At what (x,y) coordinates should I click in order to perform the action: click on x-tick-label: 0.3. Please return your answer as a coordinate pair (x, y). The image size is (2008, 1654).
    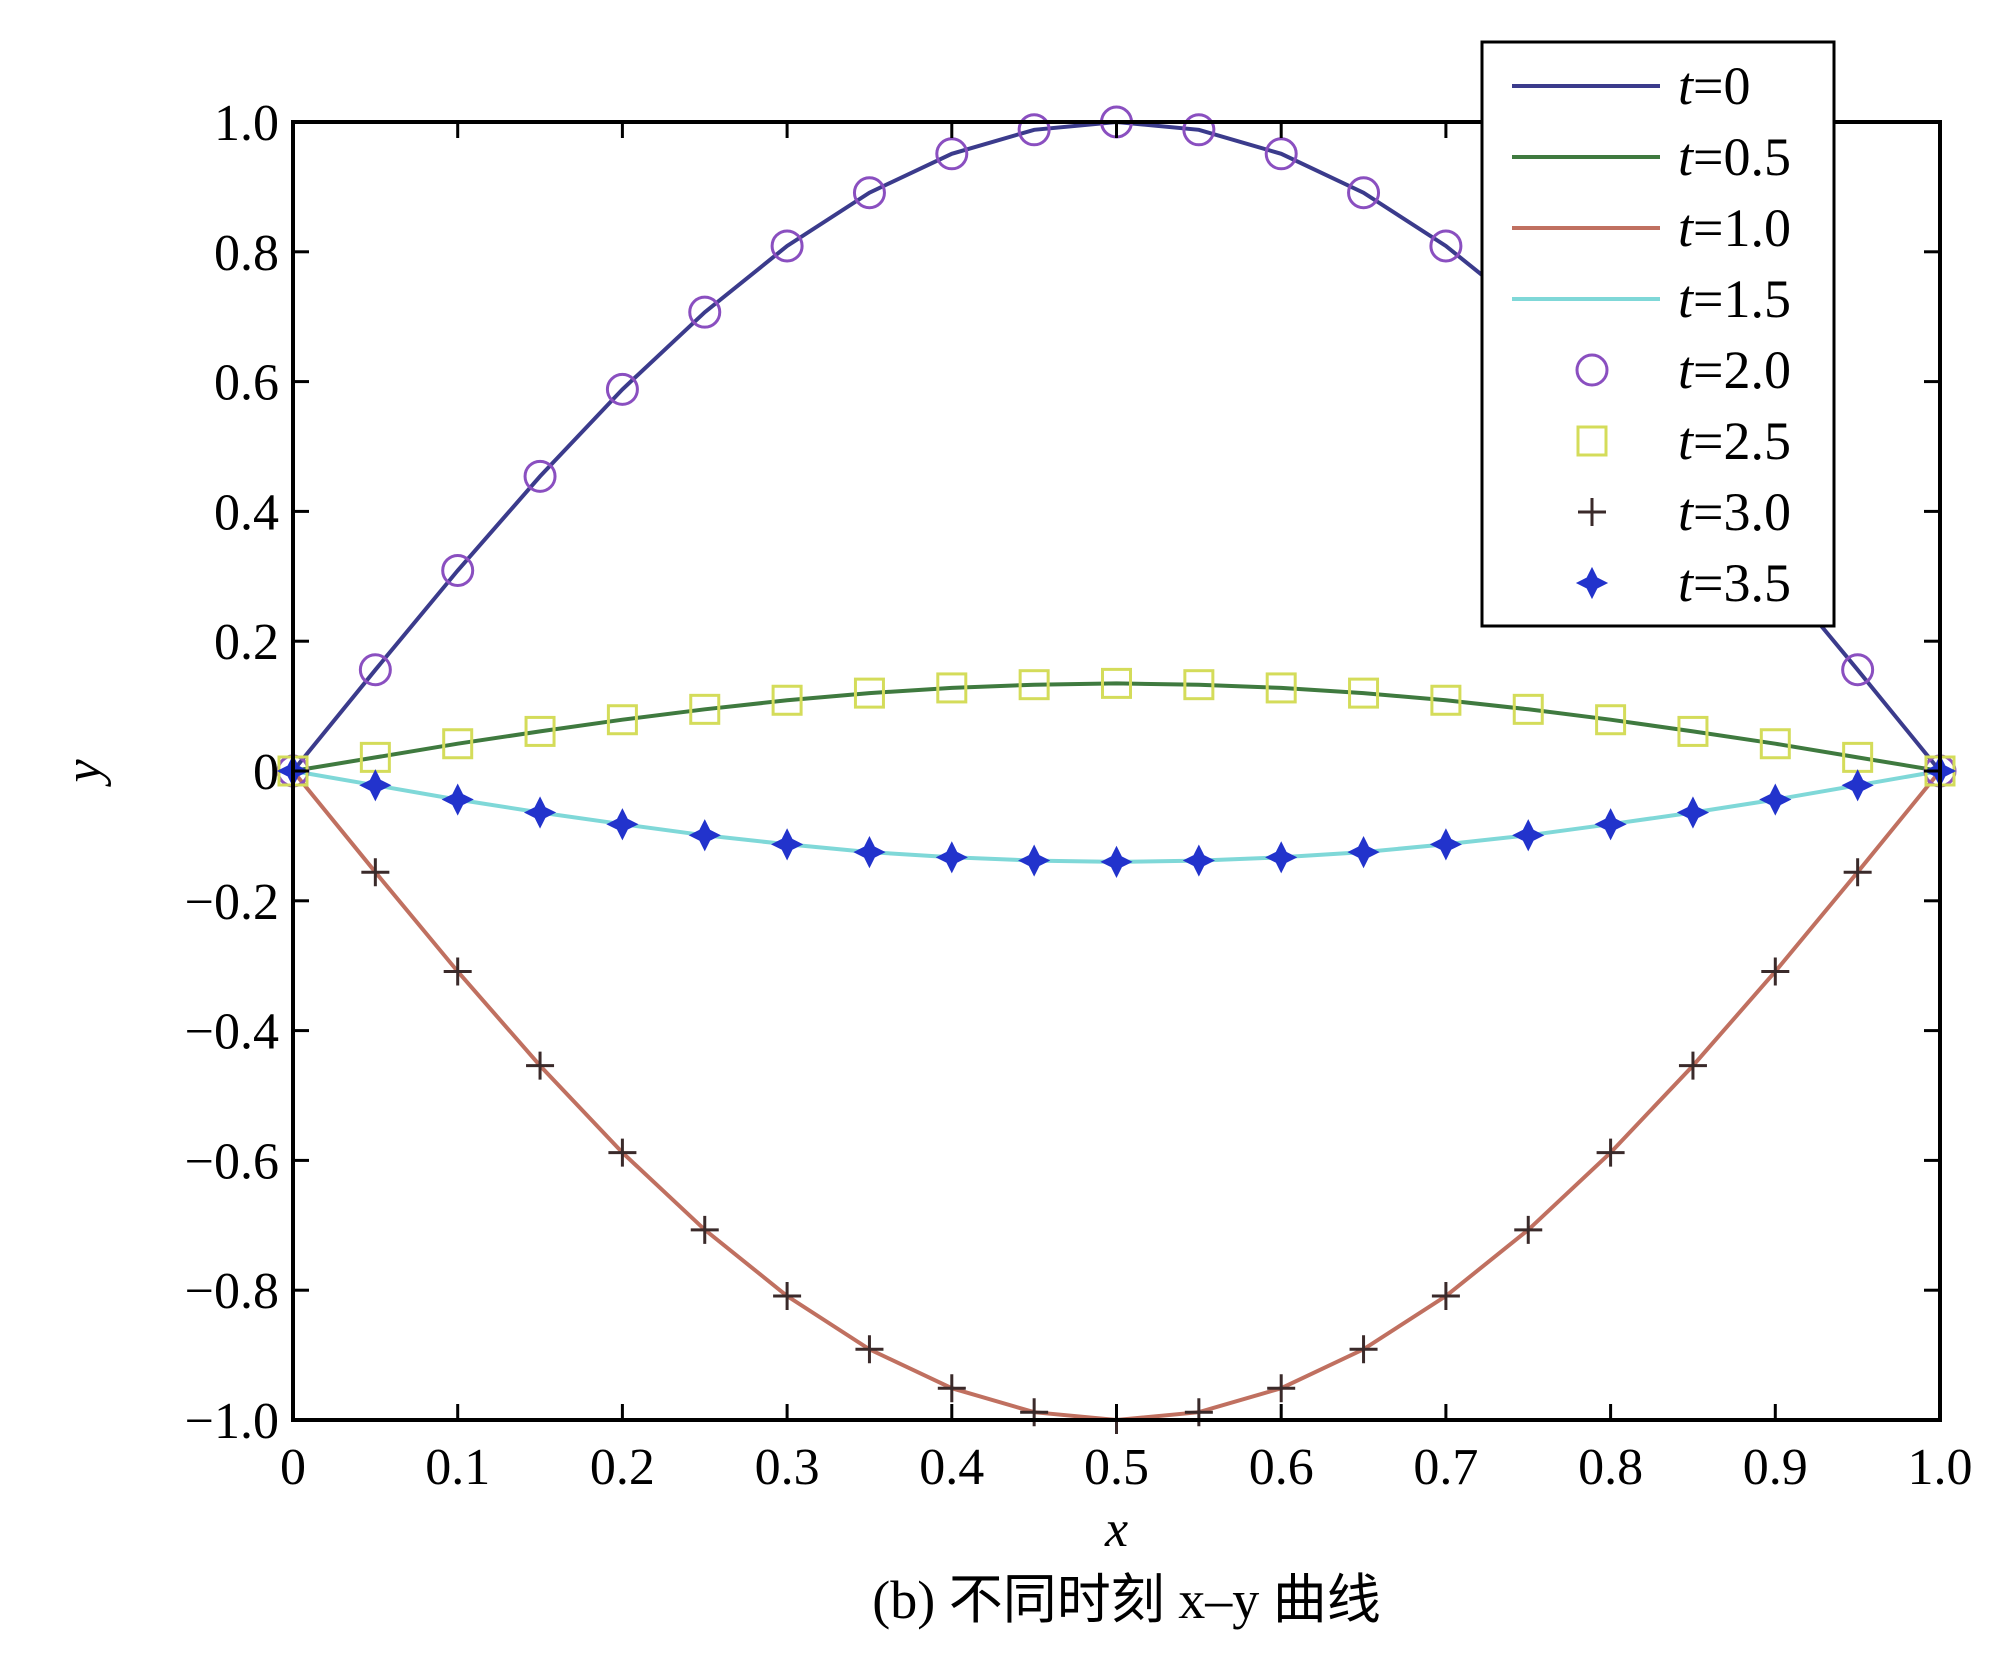
    Looking at the image, I should click on (787, 1467).